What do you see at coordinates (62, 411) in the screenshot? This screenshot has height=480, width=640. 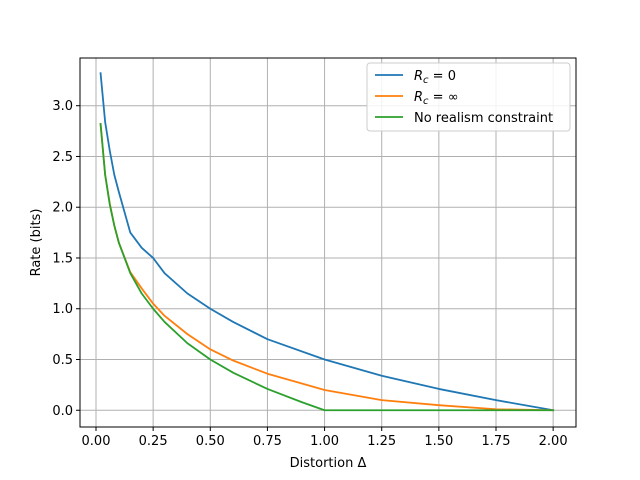 I see `y-tick-label: 0.0` at bounding box center [62, 411].